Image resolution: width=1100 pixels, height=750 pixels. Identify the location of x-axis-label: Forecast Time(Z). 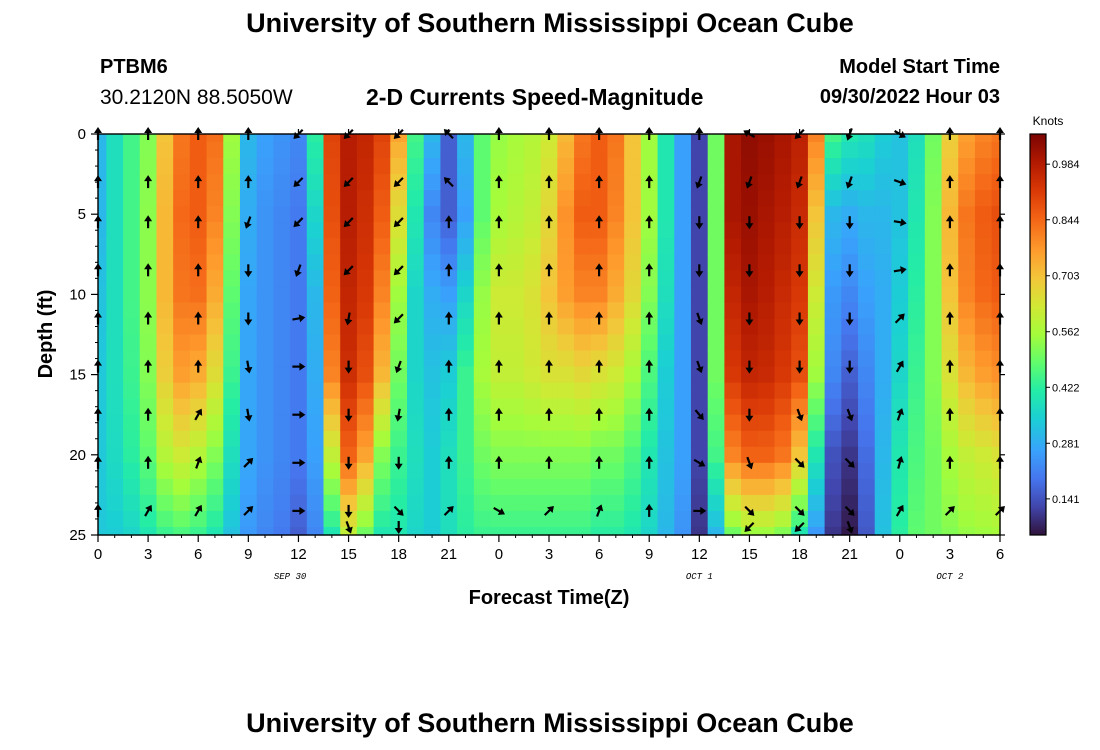
(549, 598).